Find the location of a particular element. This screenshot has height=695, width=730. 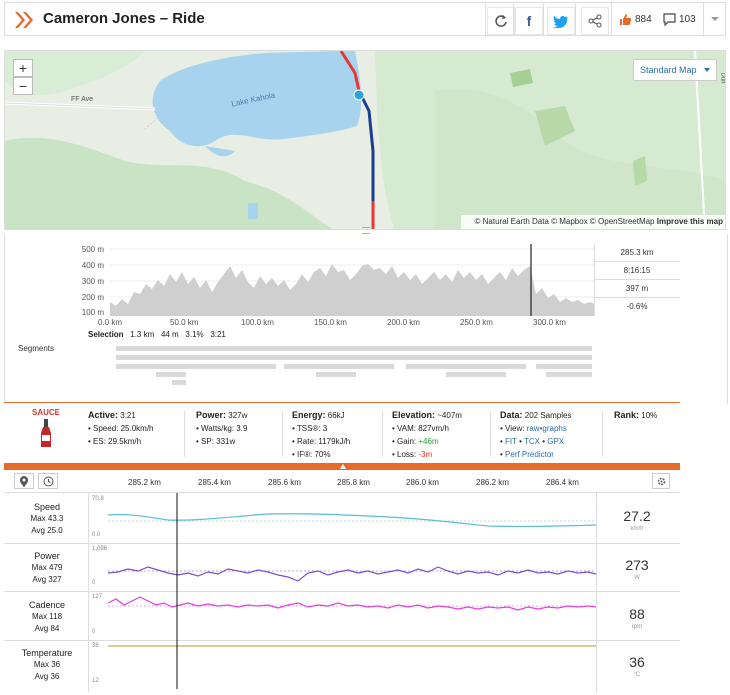

speed-axis-bottom: 0.0 is located at coordinates (96, 535).